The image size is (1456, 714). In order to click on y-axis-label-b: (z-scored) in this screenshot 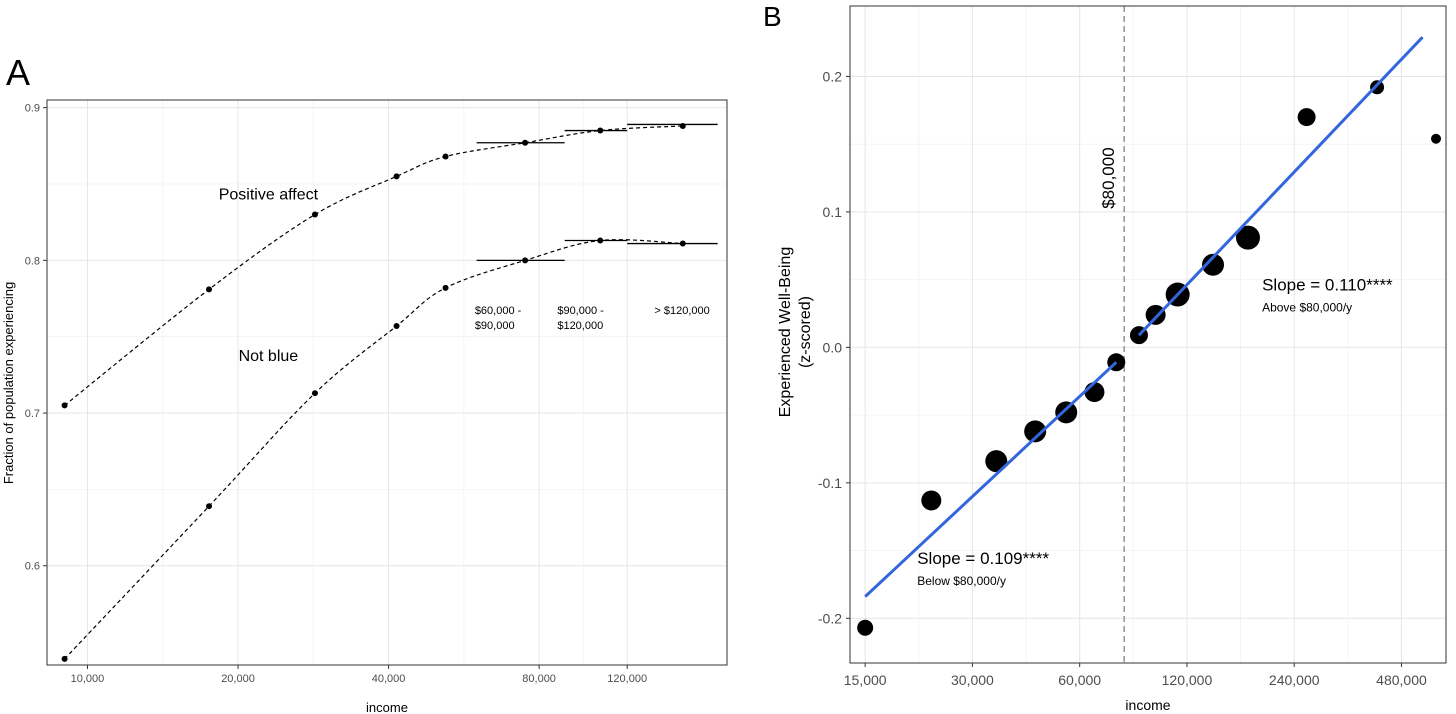, I will do `click(805, 332)`.